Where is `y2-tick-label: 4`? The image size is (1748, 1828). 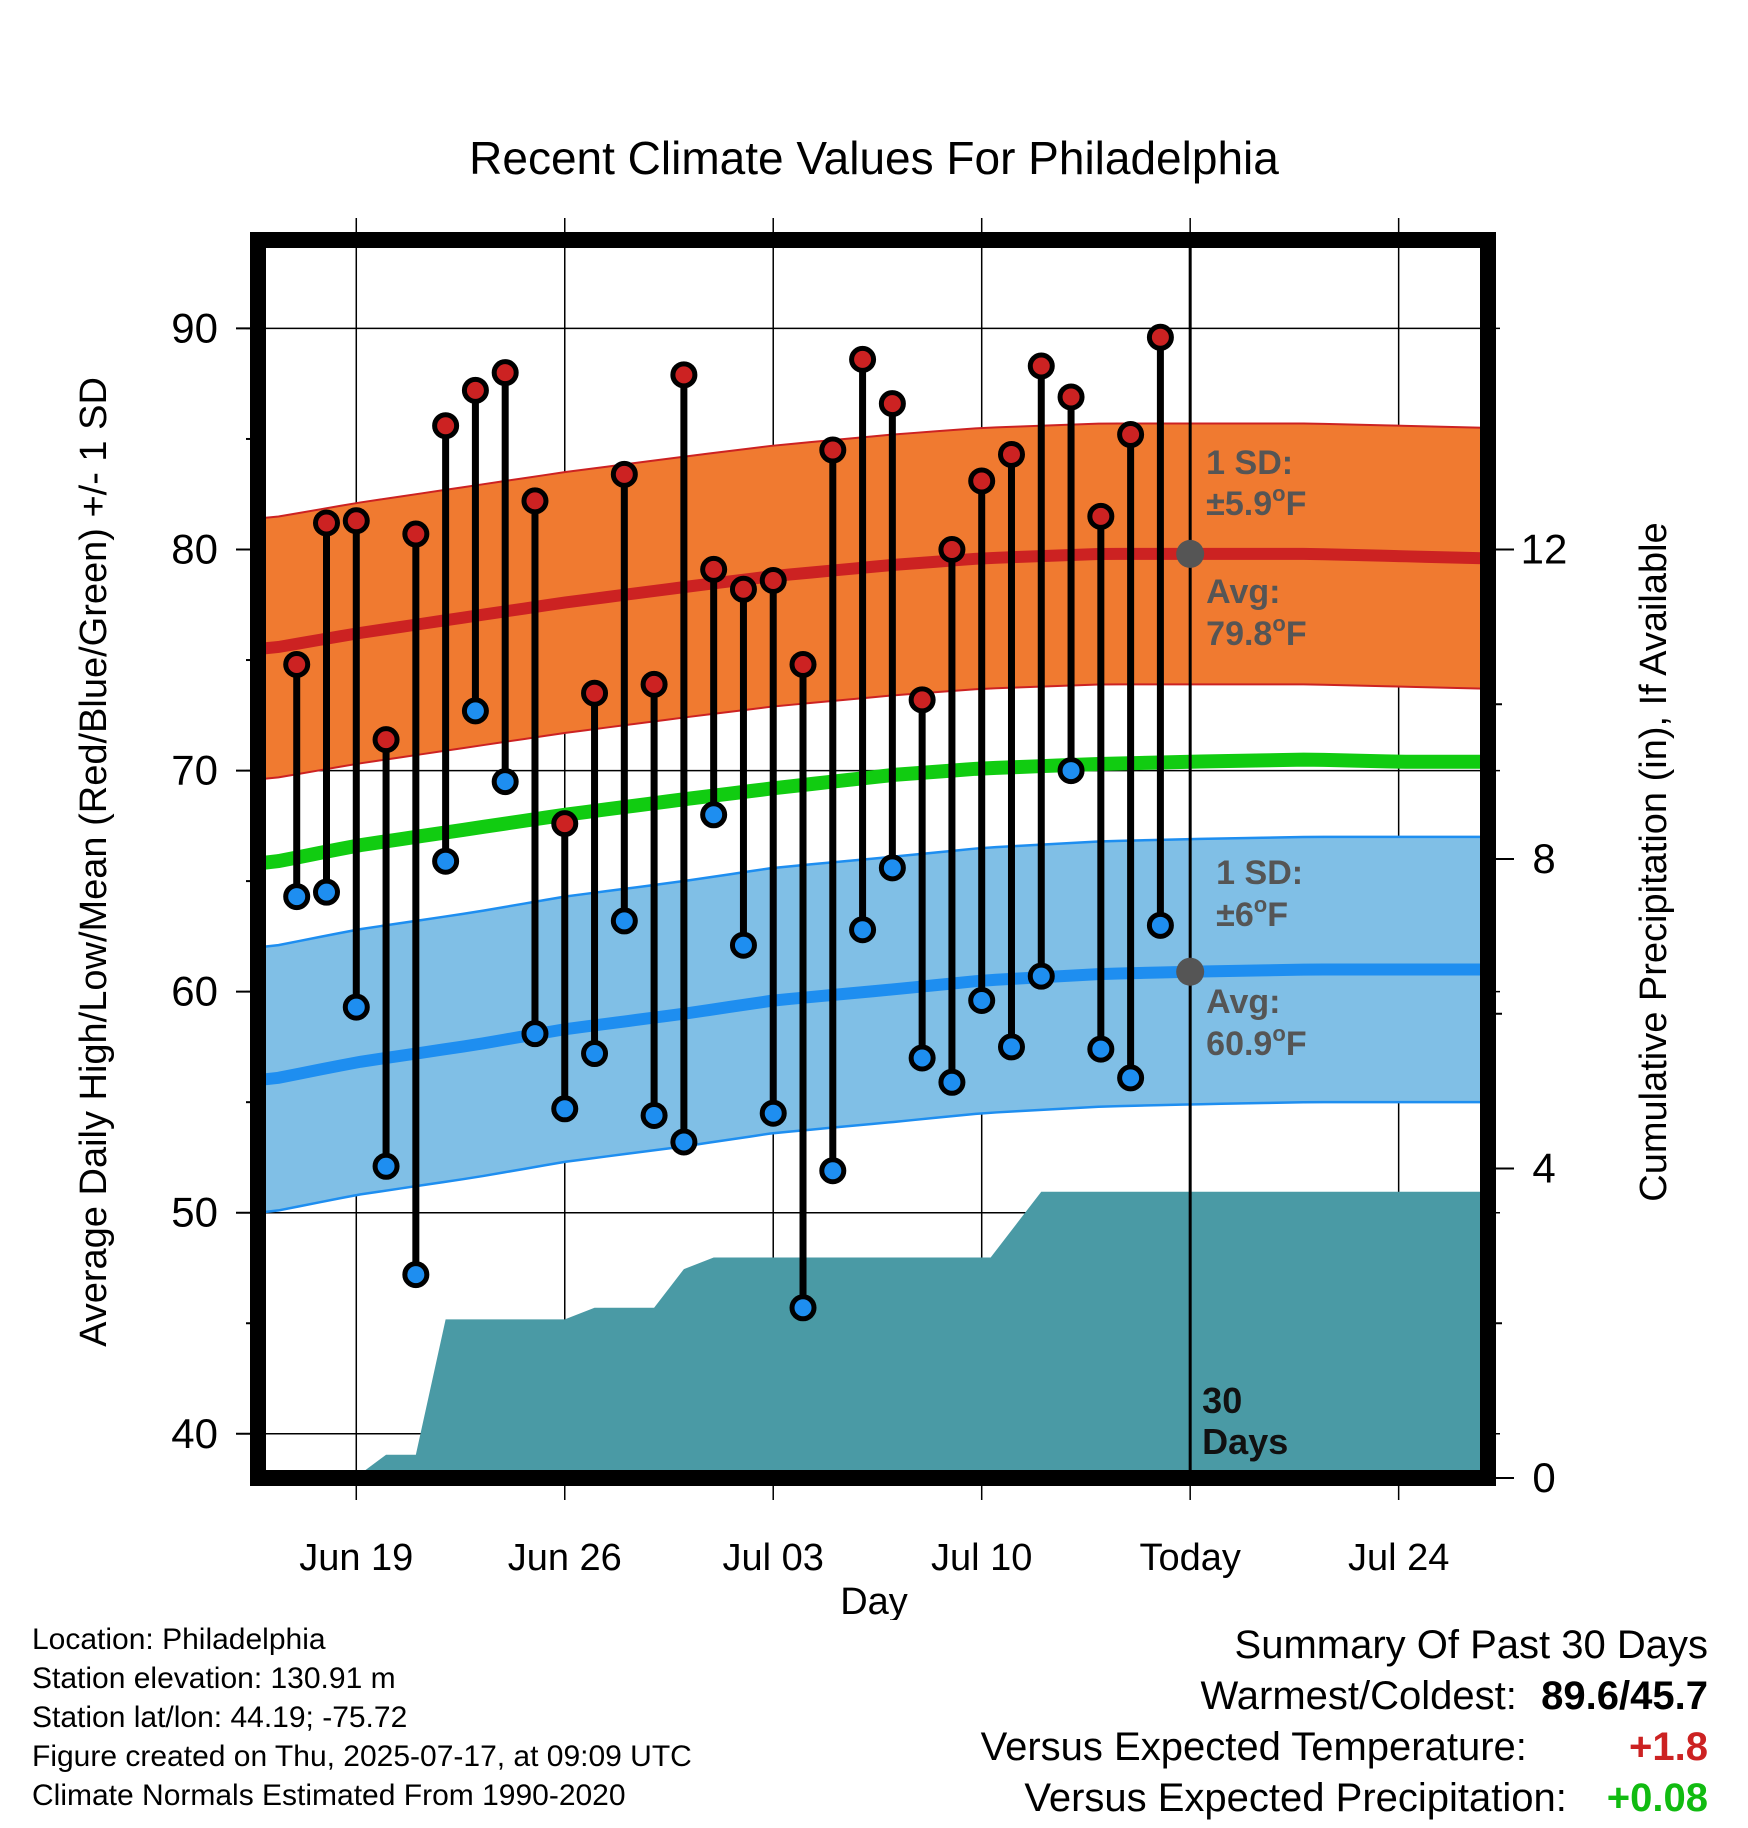 y2-tick-label: 4 is located at coordinates (1543, 1168).